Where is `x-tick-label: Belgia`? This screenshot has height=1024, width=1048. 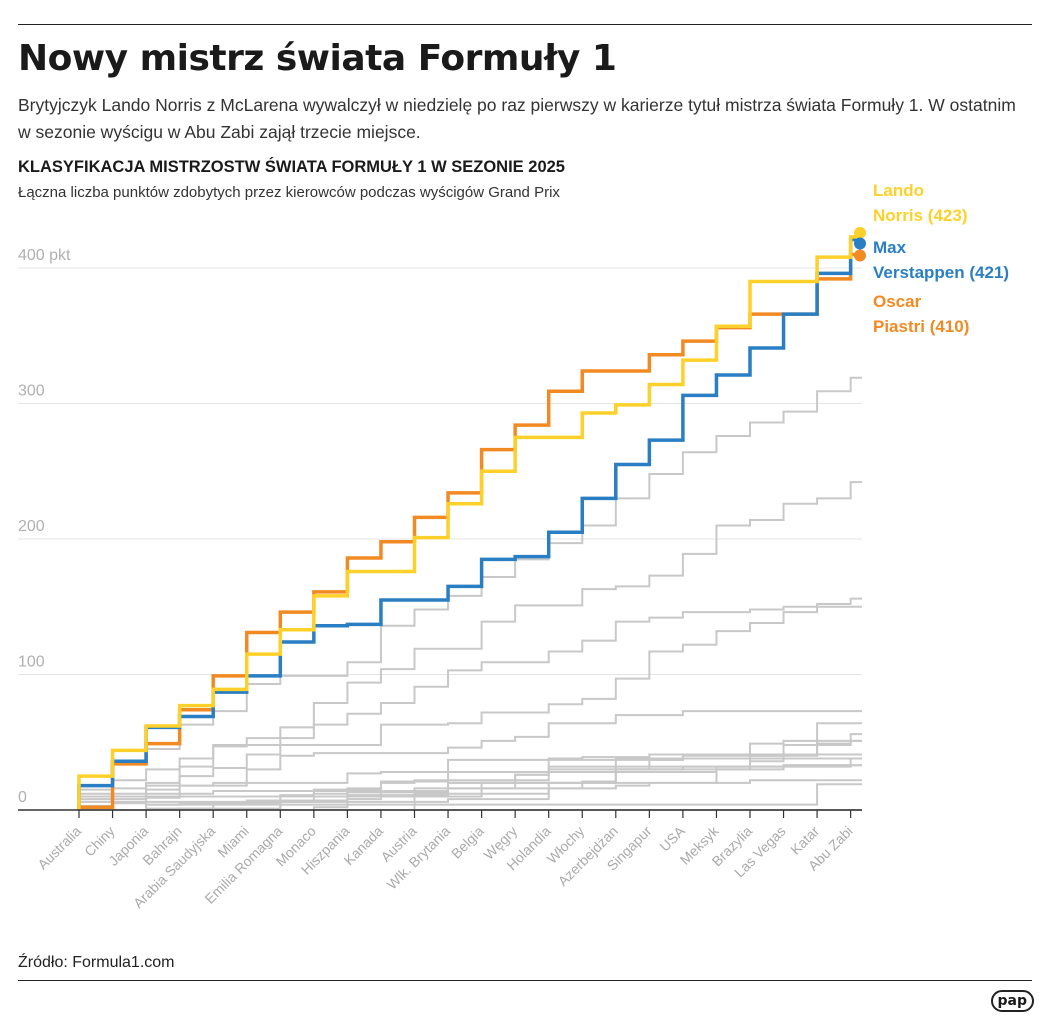
x-tick-label: Belgia is located at coordinates (467, 842).